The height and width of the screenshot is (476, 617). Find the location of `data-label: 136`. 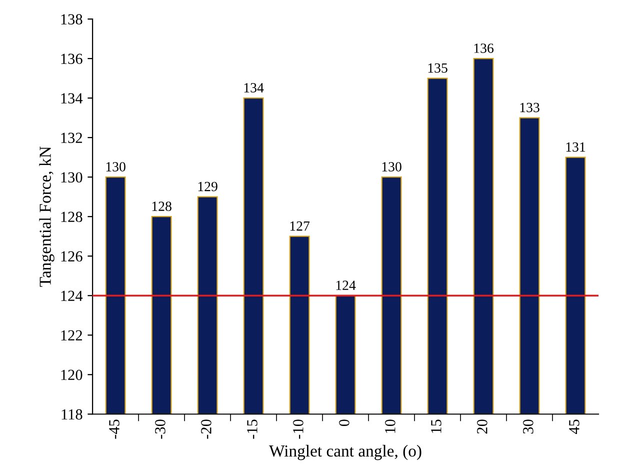

data-label: 136 is located at coordinates (484, 48).